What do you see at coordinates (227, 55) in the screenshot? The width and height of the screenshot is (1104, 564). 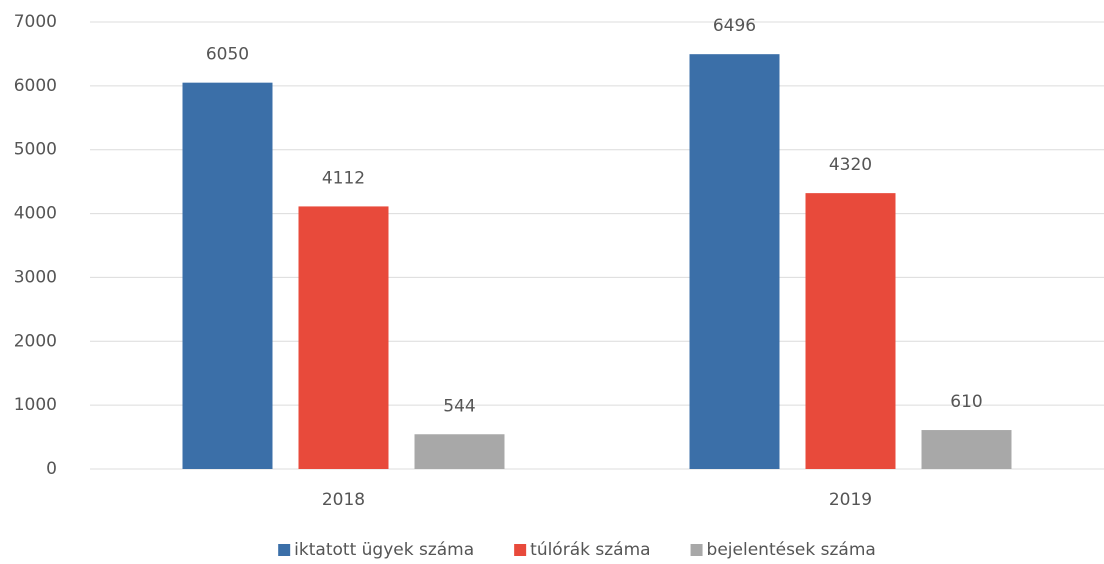 I see `data-label: 6050` at bounding box center [227, 55].